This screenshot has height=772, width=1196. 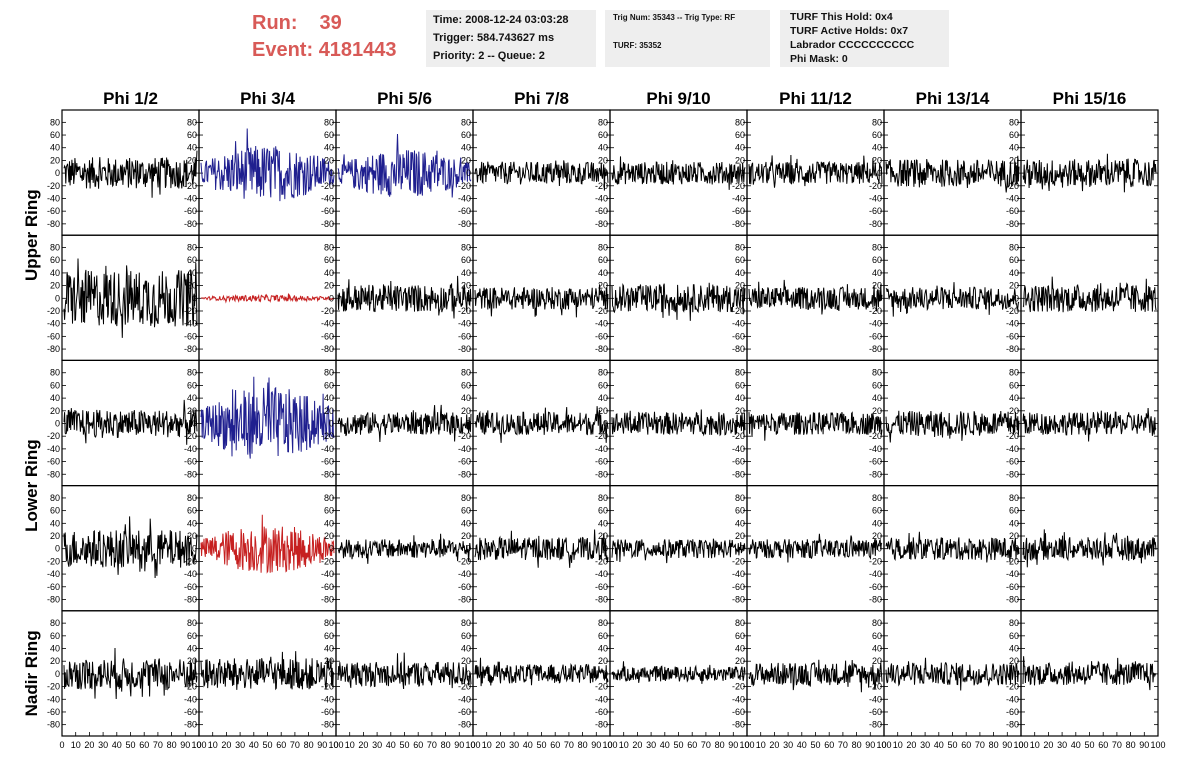 What do you see at coordinates (953, 98) in the screenshot?
I see `column-header: Phi 13/14` at bounding box center [953, 98].